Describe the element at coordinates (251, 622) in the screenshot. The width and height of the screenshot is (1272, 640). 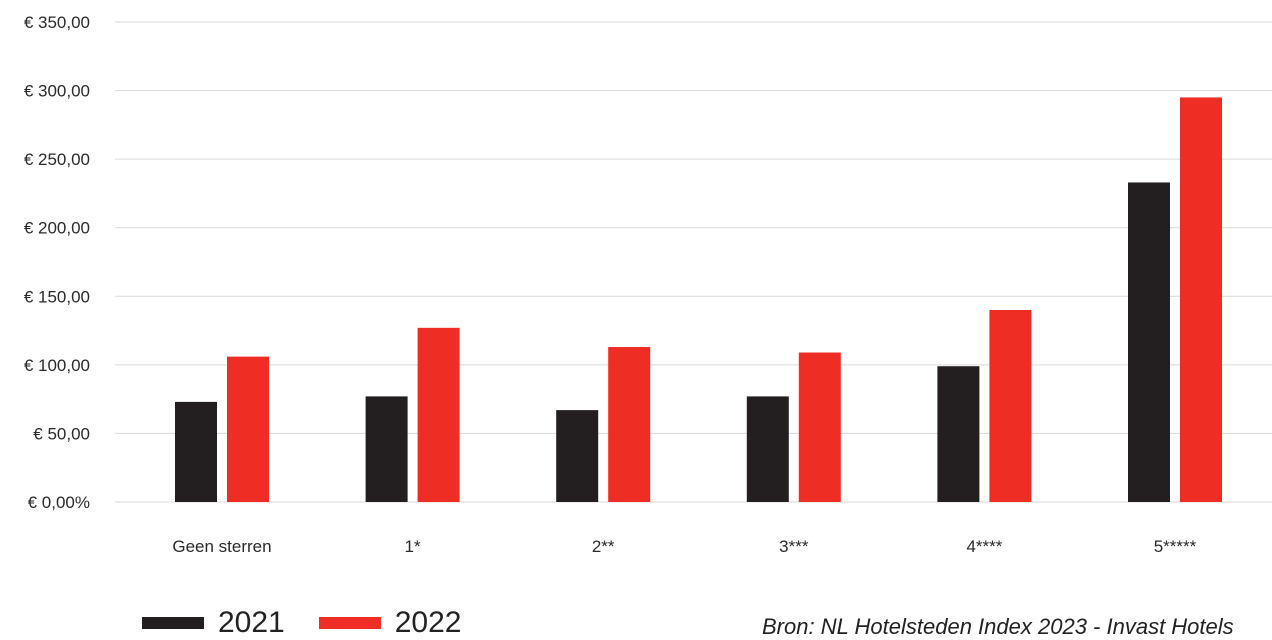
I see `legend-label-2021: 2021` at that location.